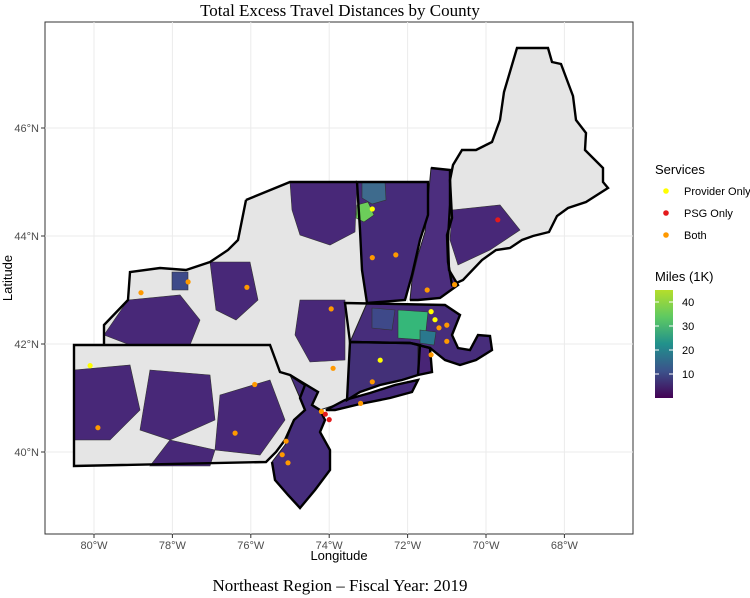 Image resolution: width=750 pixels, height=598 pixels. What do you see at coordinates (684, 333) in the screenshot?
I see `miles-legend: Miles (1K) 40 30 20 10` at bounding box center [684, 333].